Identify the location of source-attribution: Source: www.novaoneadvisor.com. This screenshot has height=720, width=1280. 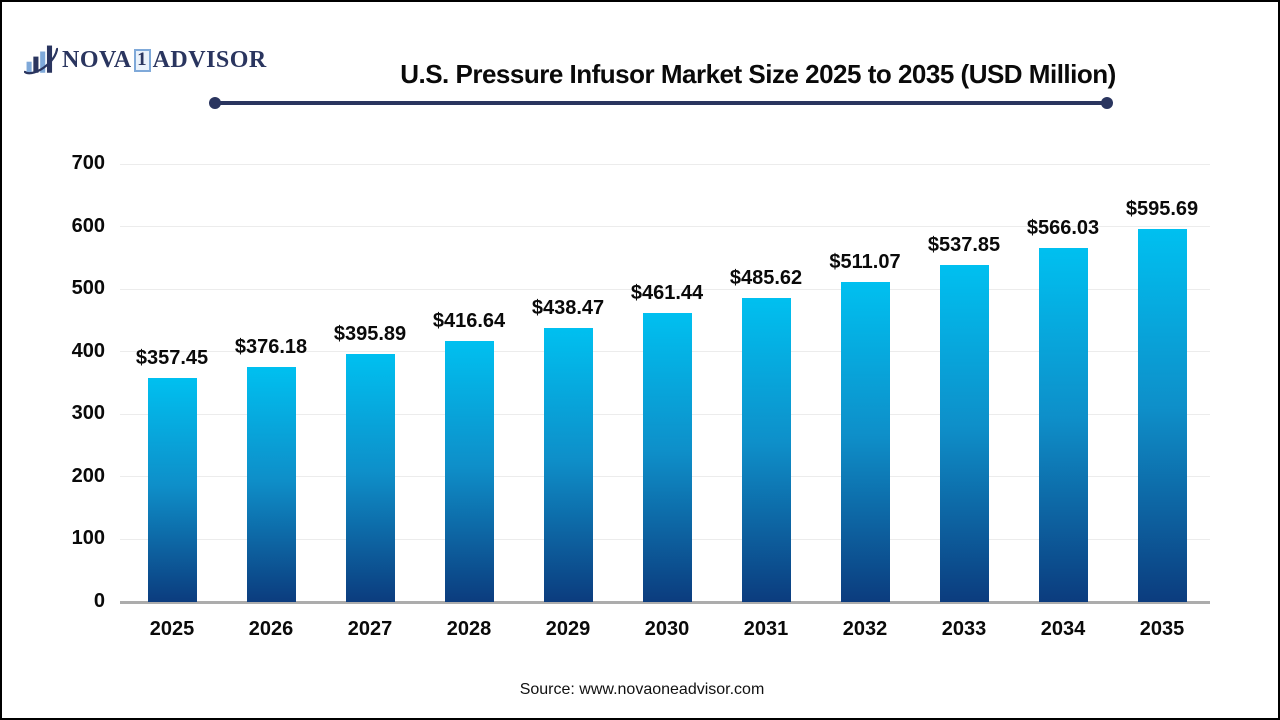
(642, 689).